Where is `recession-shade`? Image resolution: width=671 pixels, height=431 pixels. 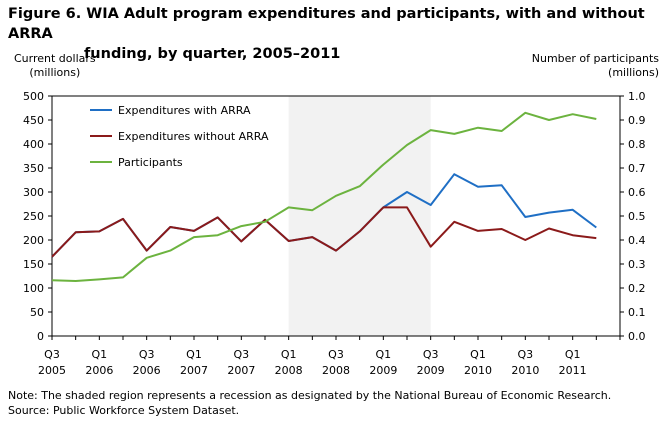
recession-shade is located at coordinates (359, 216).